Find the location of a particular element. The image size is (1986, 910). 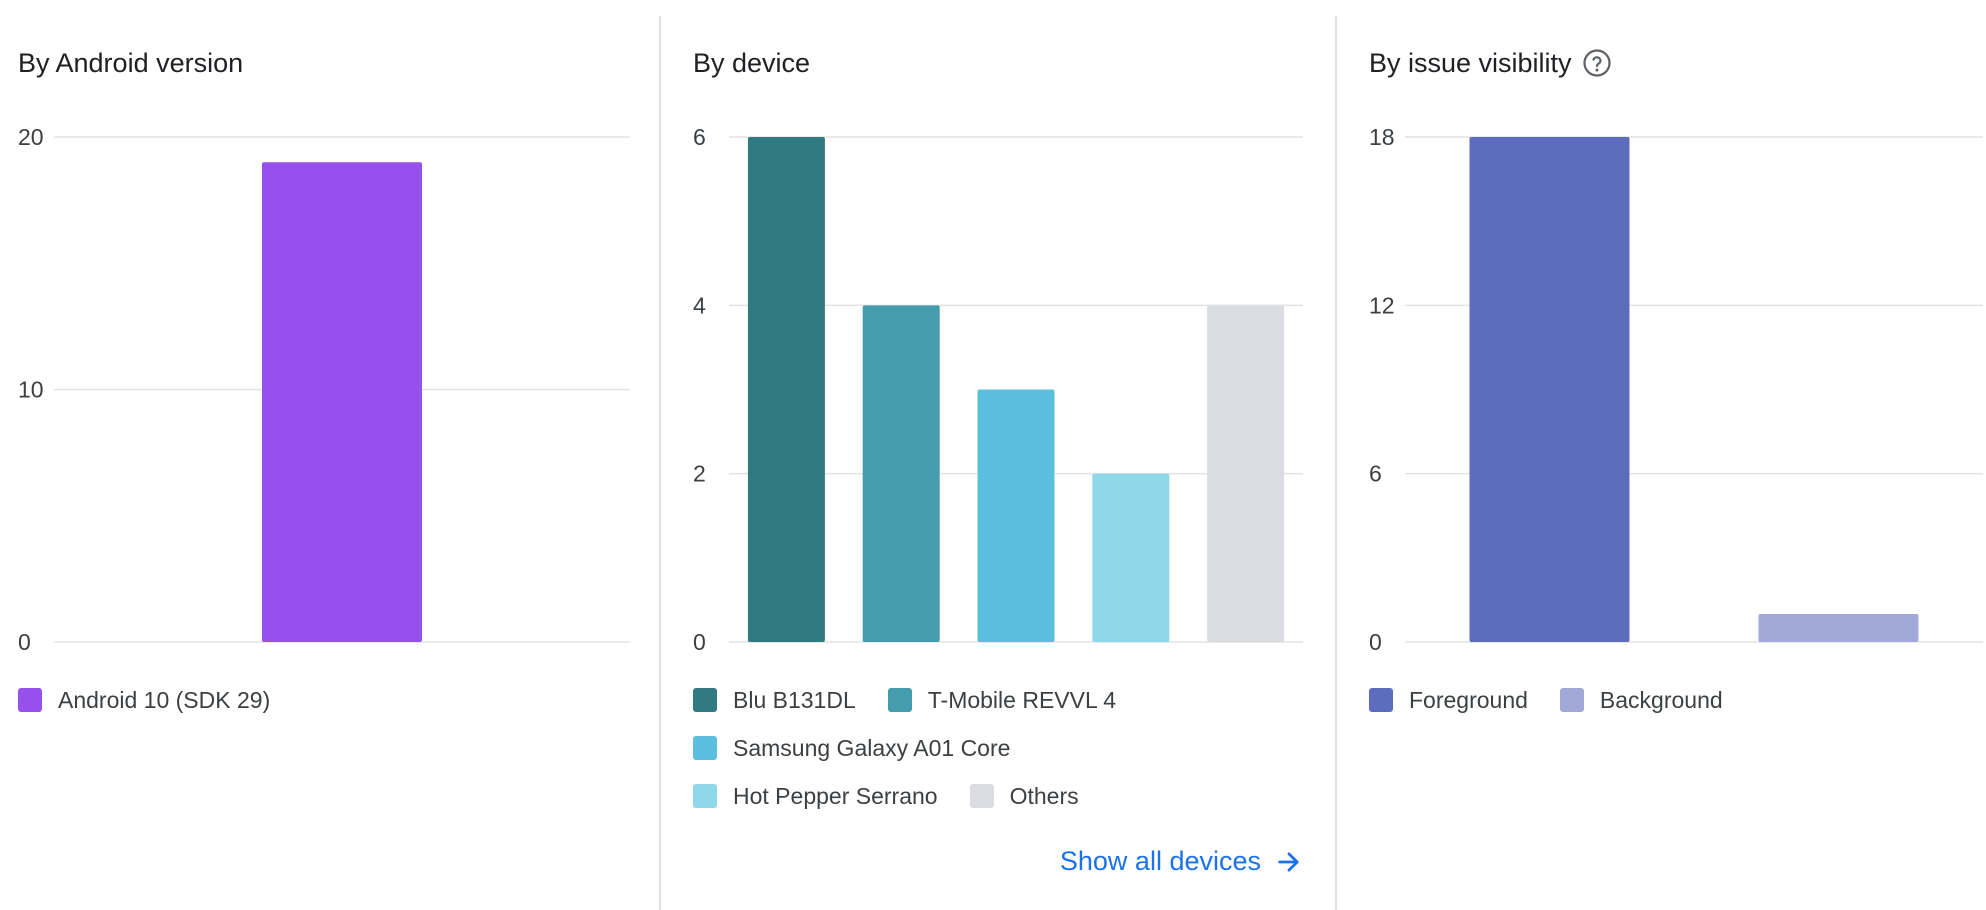

android-version-title: By Android version is located at coordinates (131, 63).